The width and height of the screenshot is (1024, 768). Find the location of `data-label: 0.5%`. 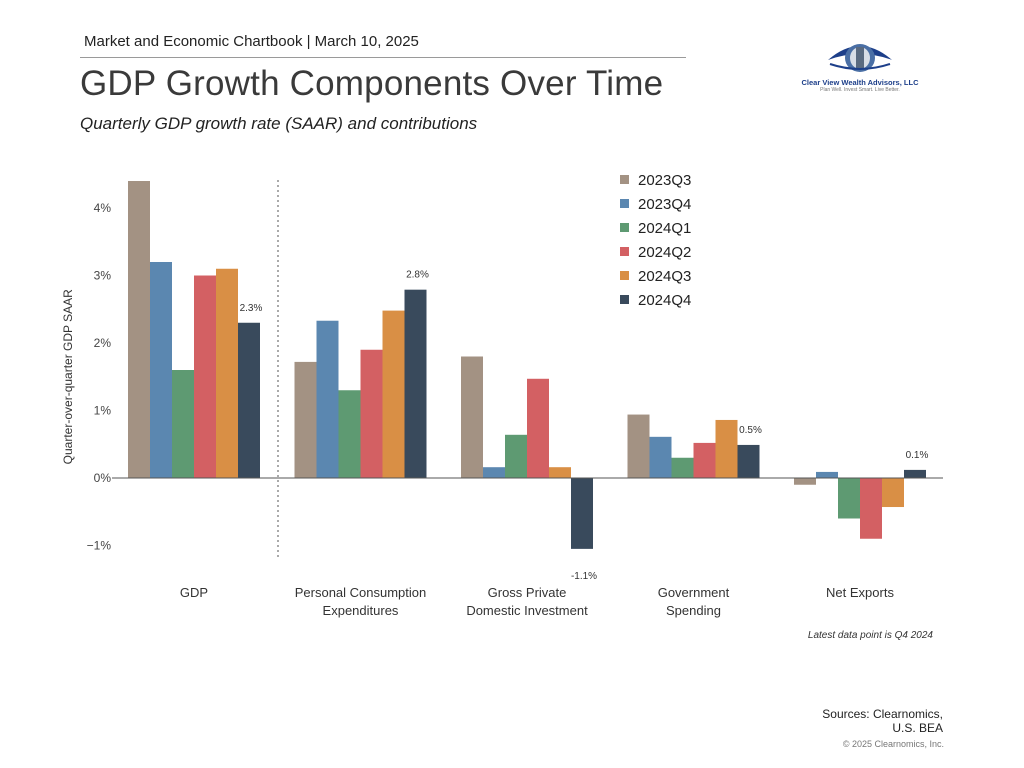

data-label: 0.5% is located at coordinates (750, 430).